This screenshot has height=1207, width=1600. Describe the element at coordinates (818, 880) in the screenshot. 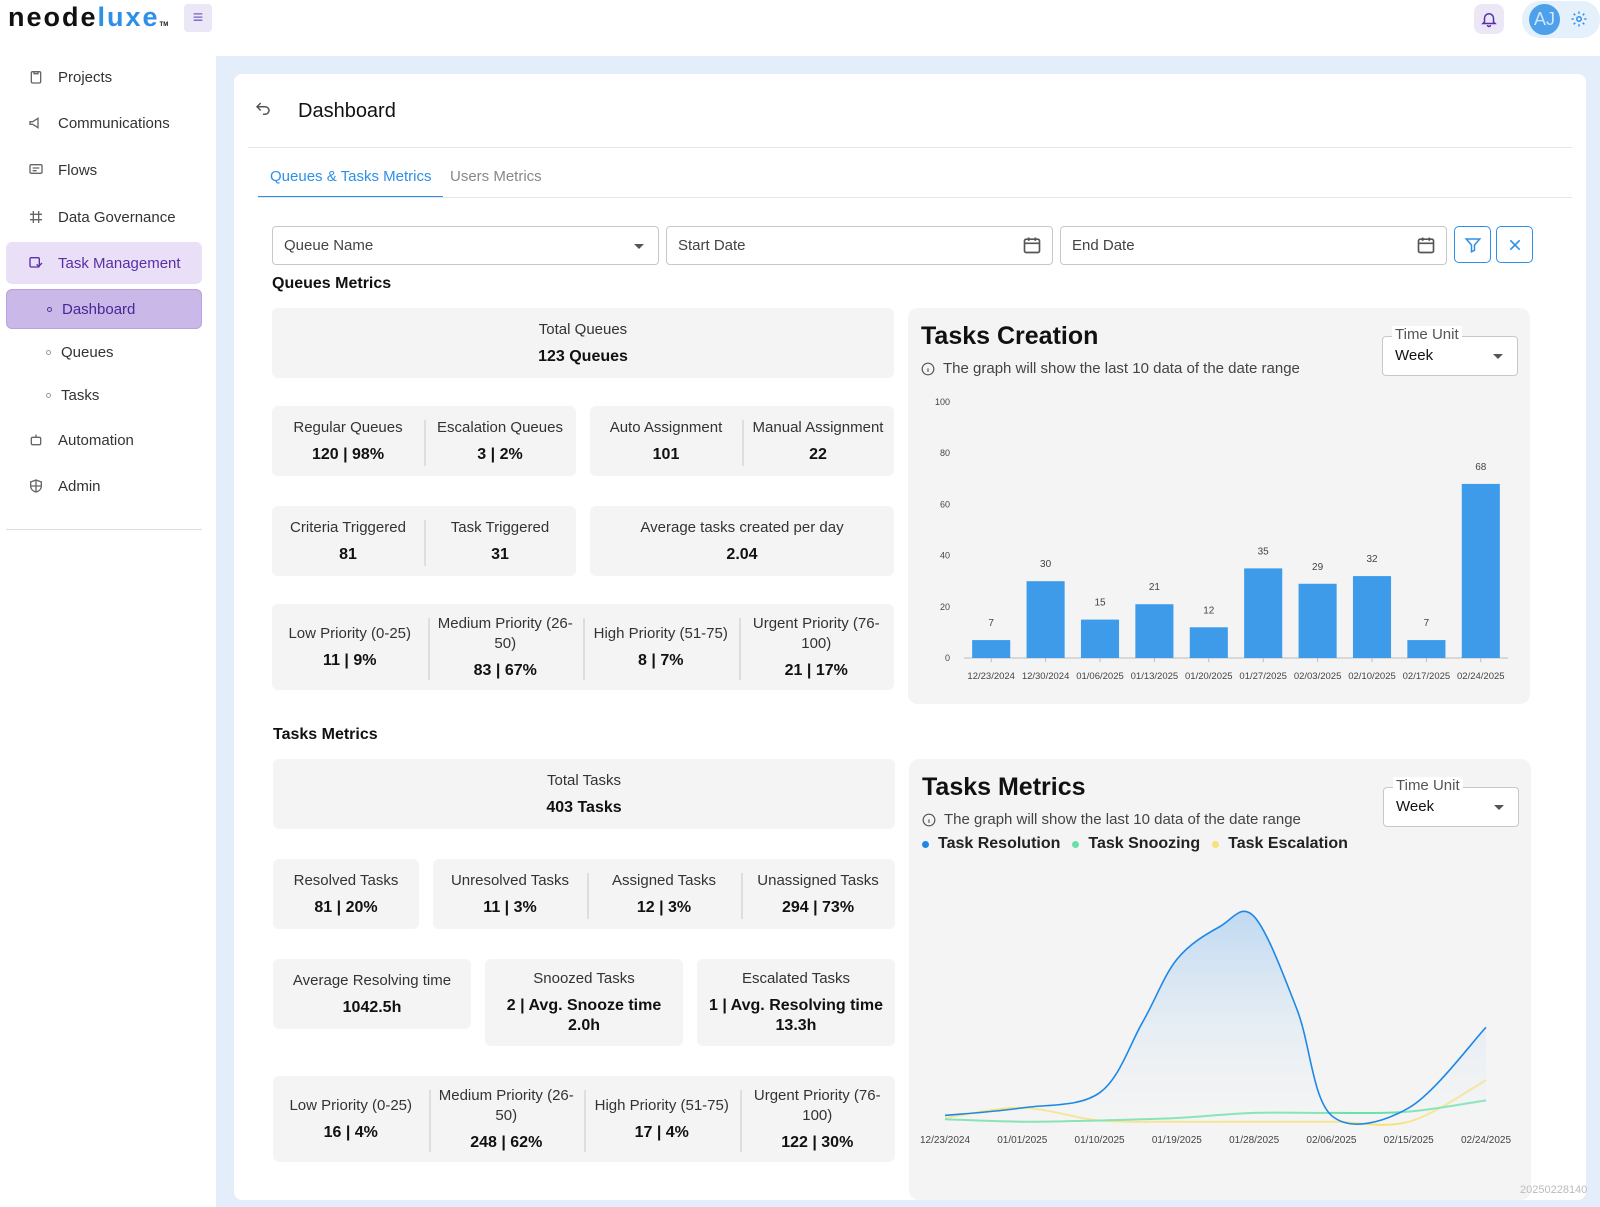

I see `metric-label: Unassigned Tasks` at that location.